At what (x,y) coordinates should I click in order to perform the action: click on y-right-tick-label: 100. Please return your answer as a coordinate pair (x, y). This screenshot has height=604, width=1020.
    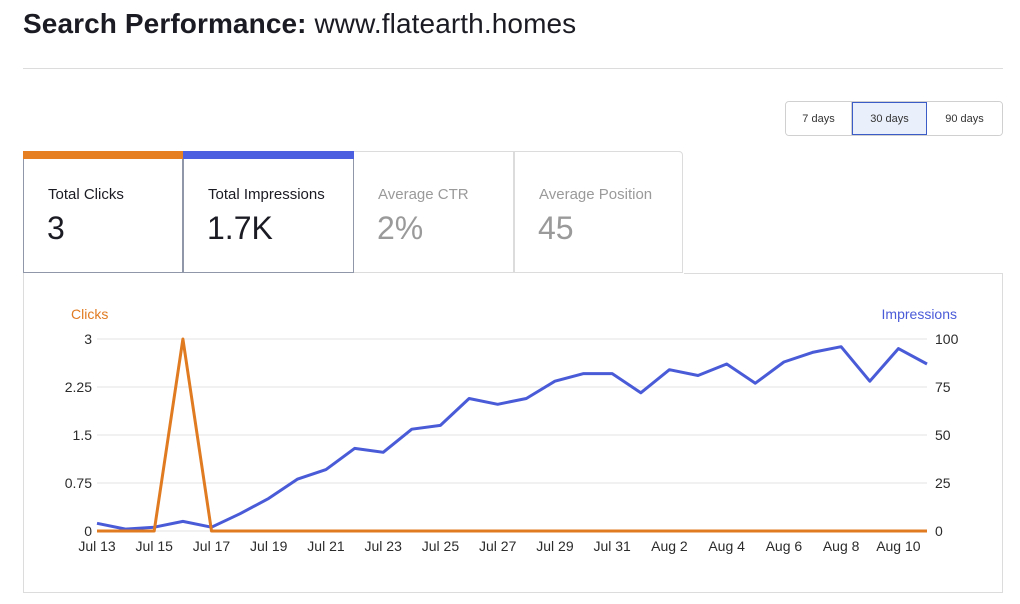
    Looking at the image, I should click on (947, 339).